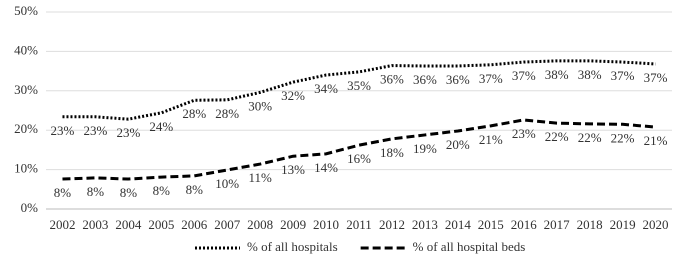 This screenshot has width=685, height=268. I want to click on y-tick-label: 0%, so click(30, 207).